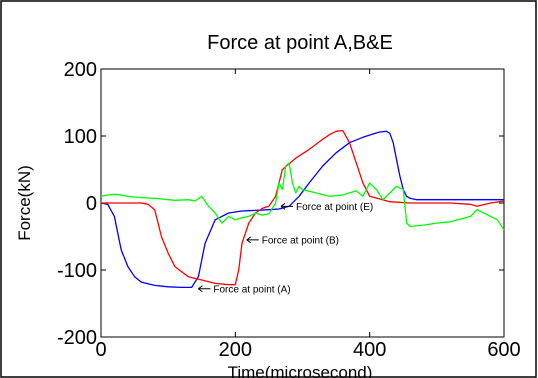 The height and width of the screenshot is (378, 538). I want to click on chart-title: Force at point A,B&E, so click(300, 43).